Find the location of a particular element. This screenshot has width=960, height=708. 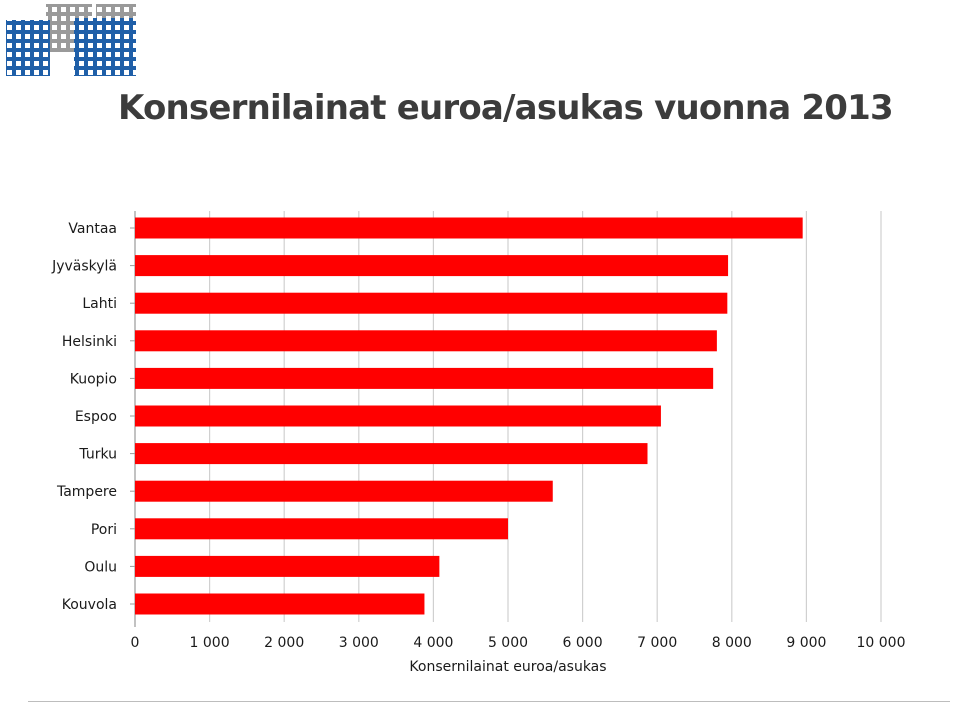

x-tick-label: 1 000 is located at coordinates (210, 643).